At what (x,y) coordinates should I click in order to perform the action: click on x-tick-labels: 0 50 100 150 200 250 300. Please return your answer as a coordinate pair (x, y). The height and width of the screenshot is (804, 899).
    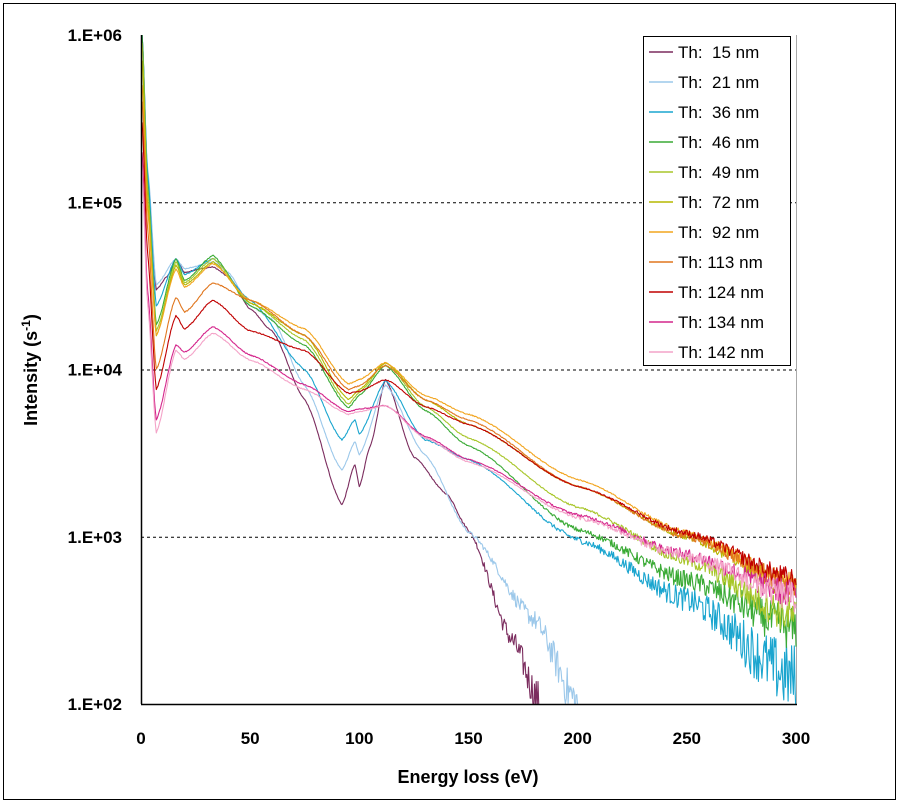
    Looking at the image, I should click on (473, 738).